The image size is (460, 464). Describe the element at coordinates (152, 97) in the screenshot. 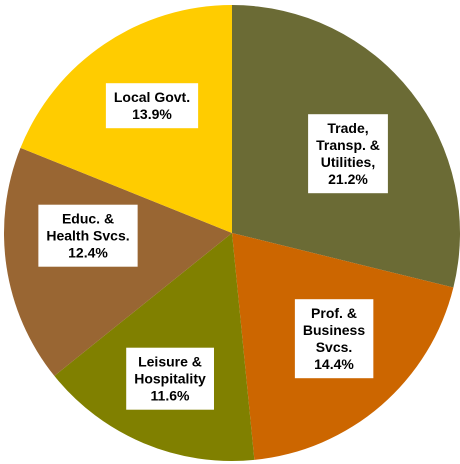

I see `category-label: Local Govt.` at that location.